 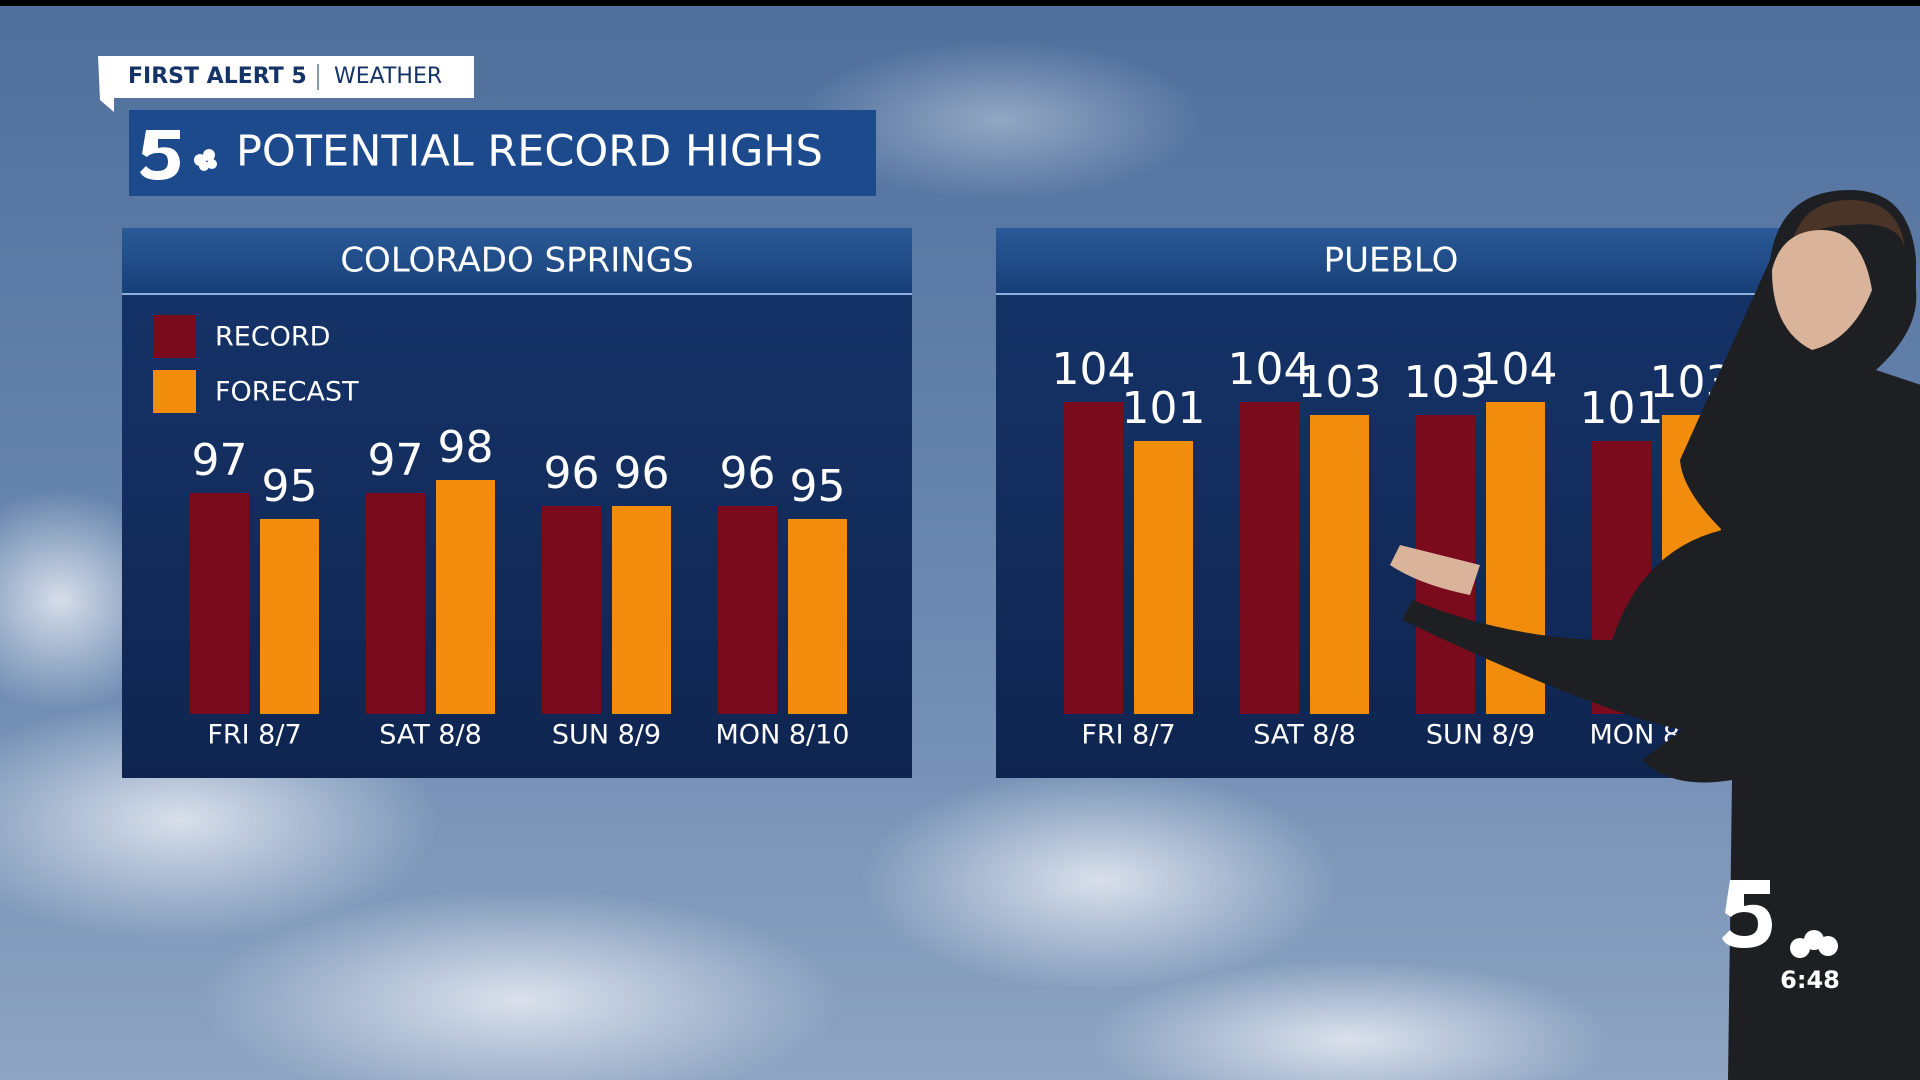 I want to click on title-box: POTENTIAL RECORD HIGHS, so click(x=502, y=153).